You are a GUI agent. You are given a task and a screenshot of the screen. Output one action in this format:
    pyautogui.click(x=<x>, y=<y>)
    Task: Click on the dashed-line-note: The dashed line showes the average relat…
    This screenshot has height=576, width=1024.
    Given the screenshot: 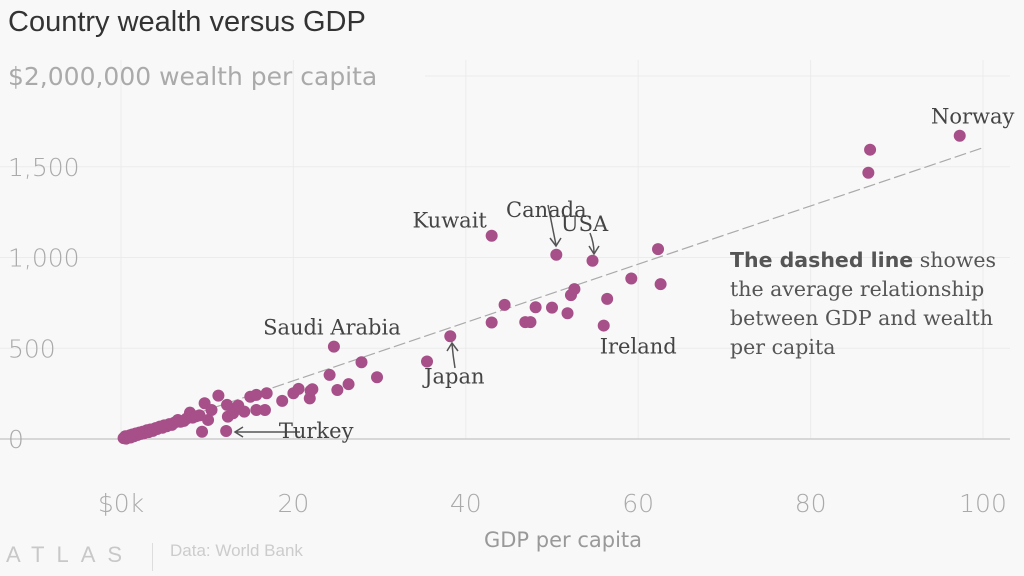 What is the action you would take?
    pyautogui.click(x=875, y=304)
    